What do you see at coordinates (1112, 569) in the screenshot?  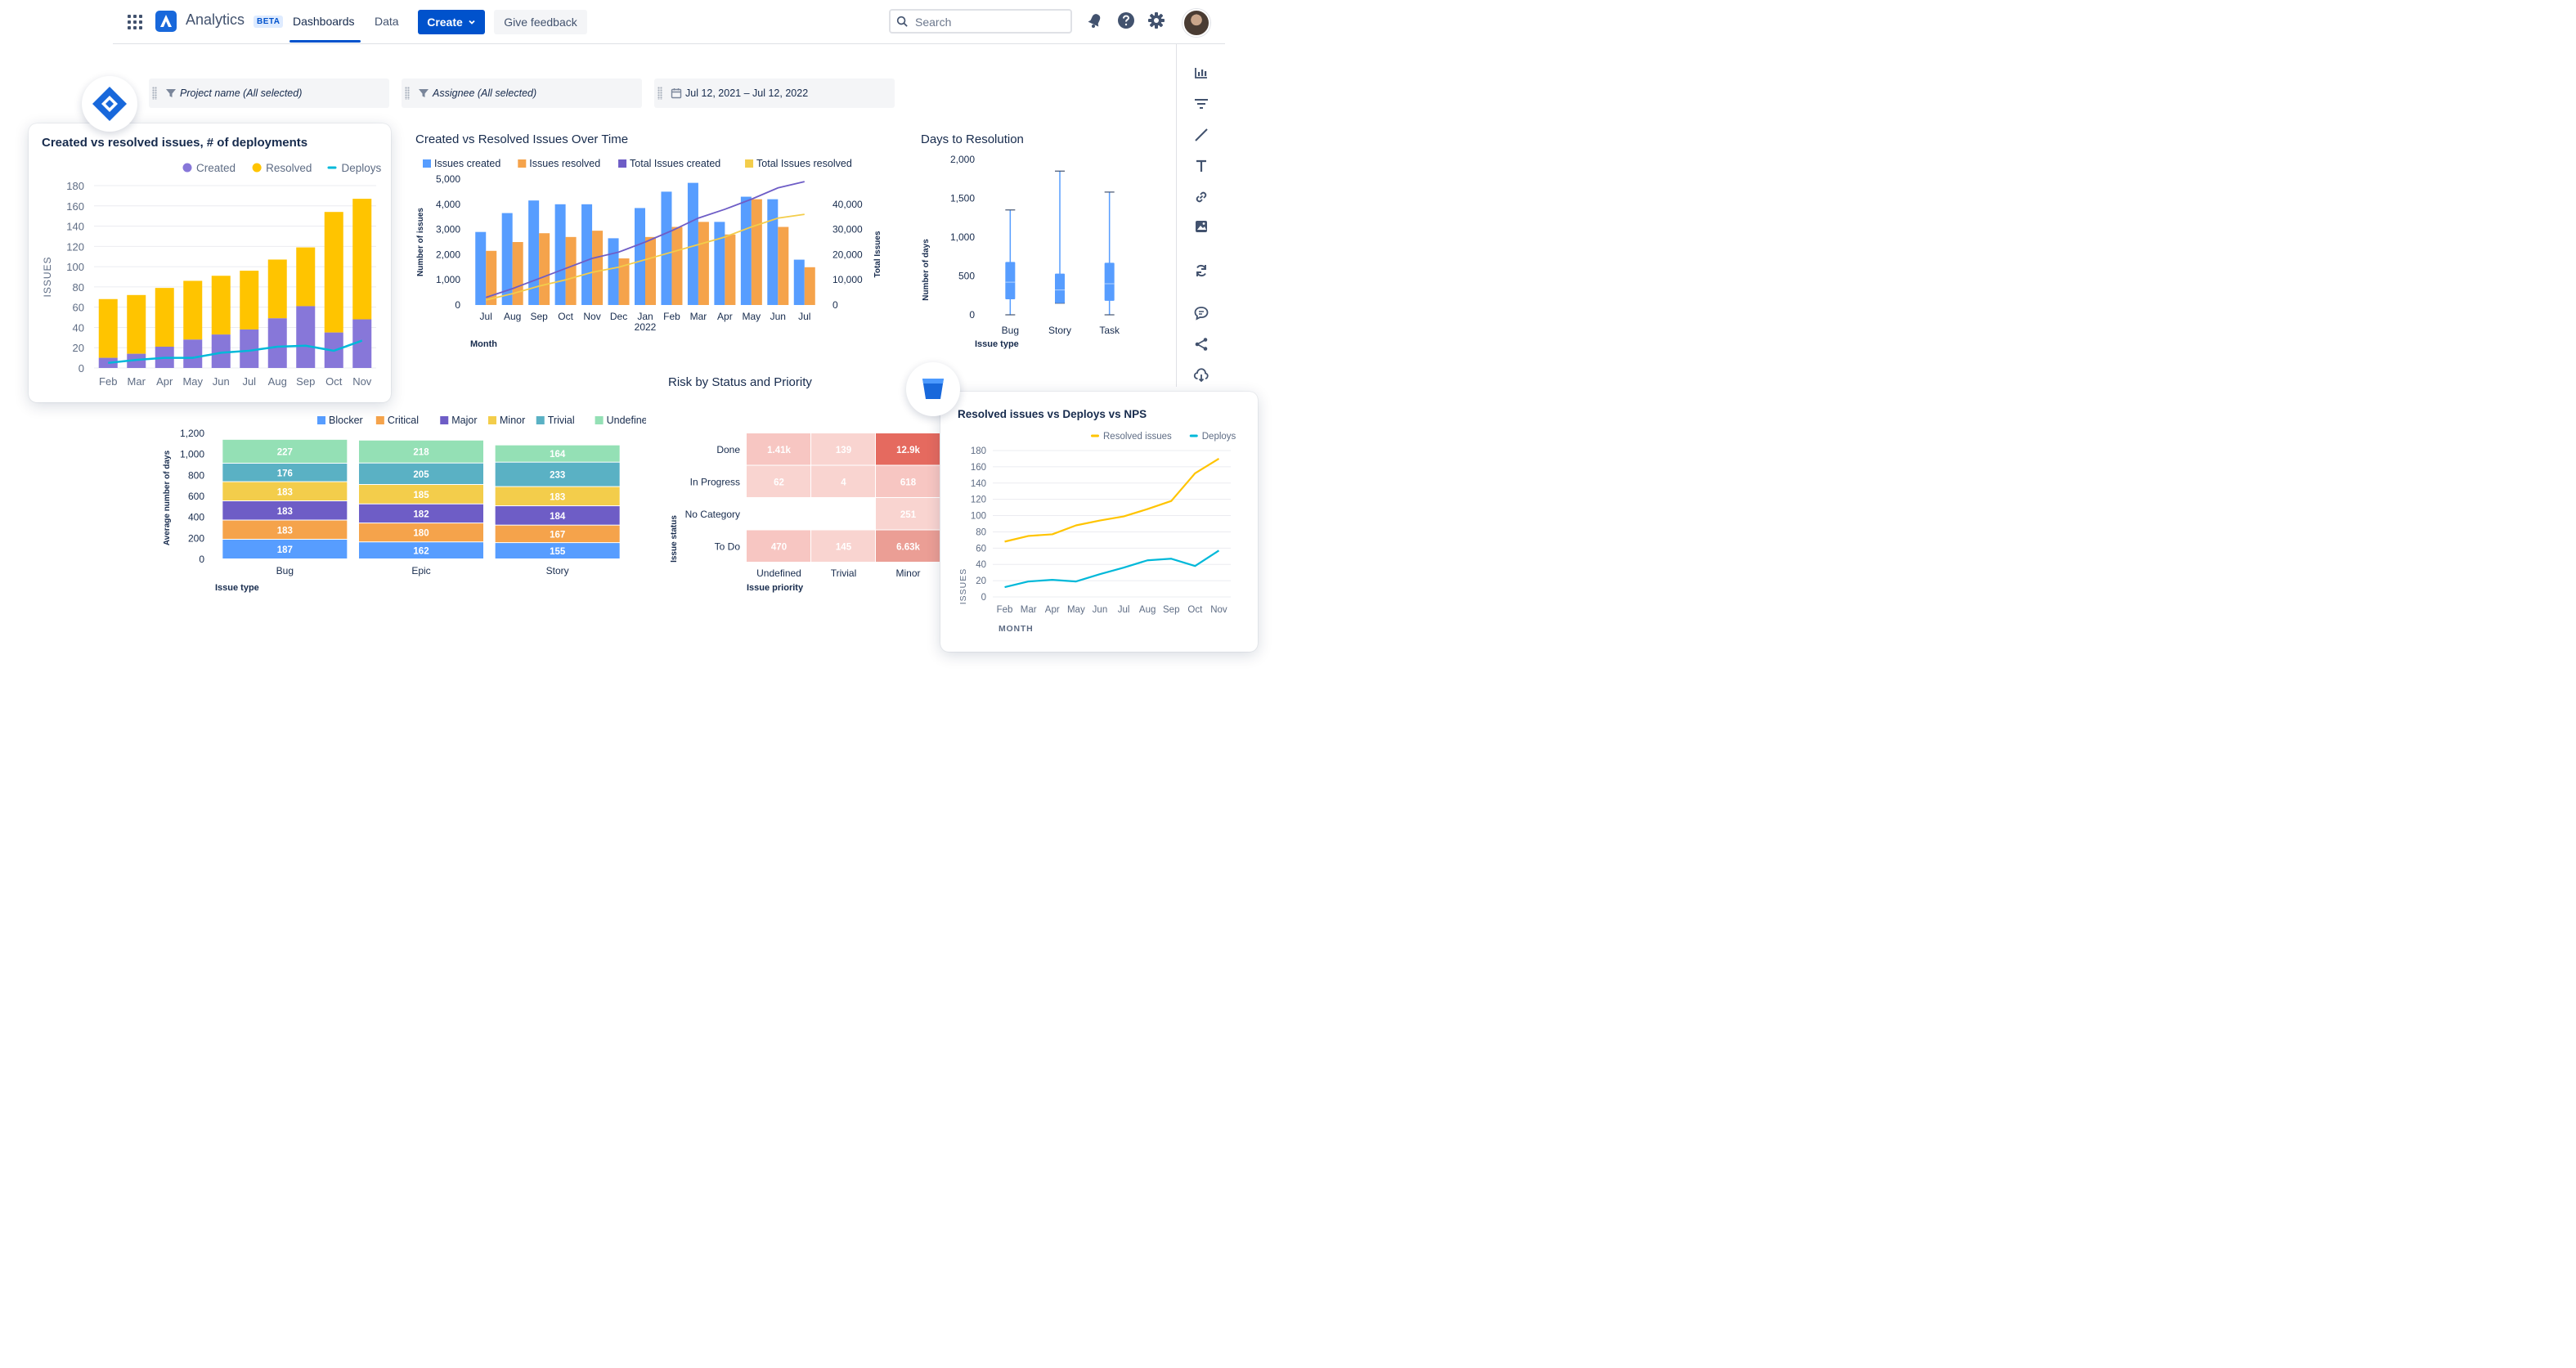 I see `series-line` at bounding box center [1112, 569].